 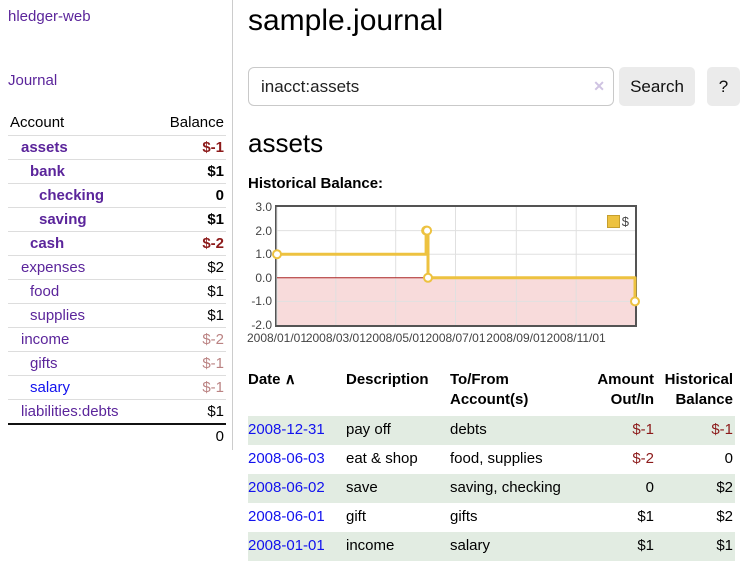 I want to click on legend-swatch-icon, so click(x=613, y=221).